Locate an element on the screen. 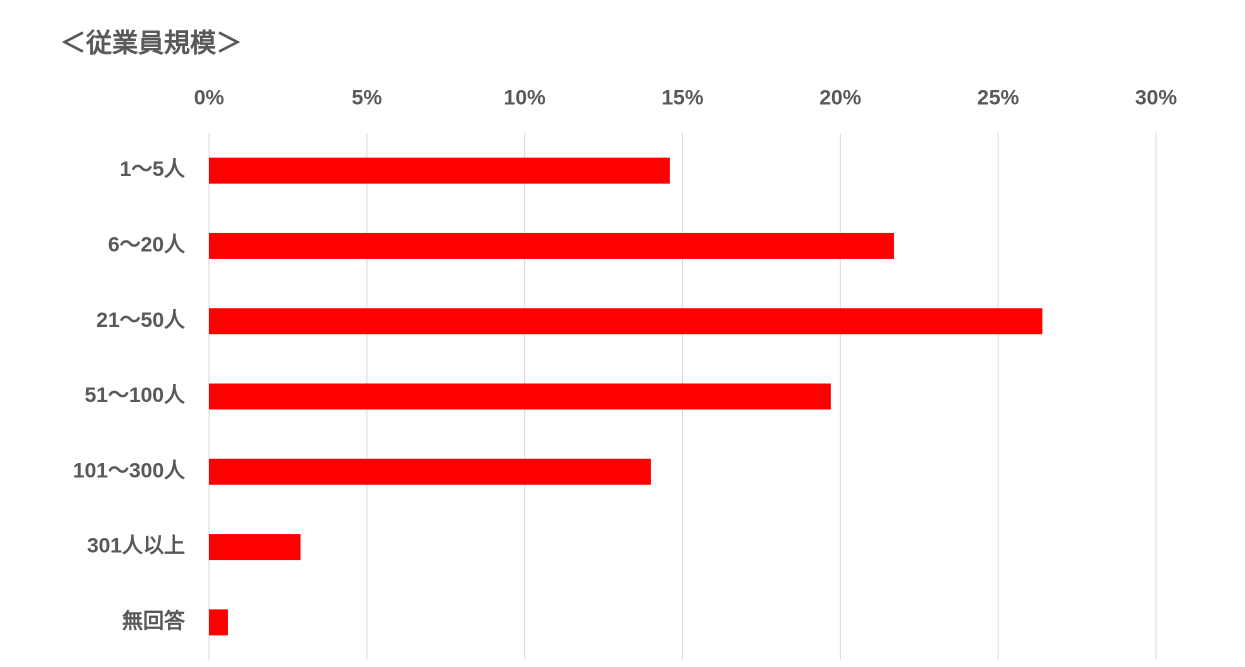 This screenshot has width=1245, height=667. y-tick-label: 301人以上 is located at coordinates (136, 546).